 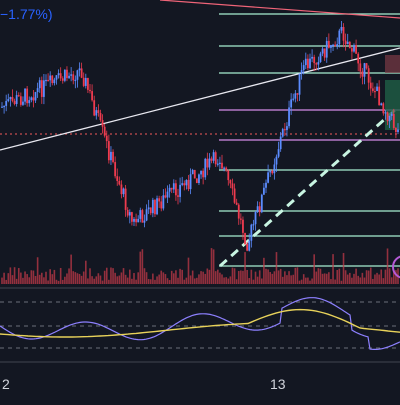 What do you see at coordinates (392, 64) in the screenshot?
I see `target-box-red` at bounding box center [392, 64].